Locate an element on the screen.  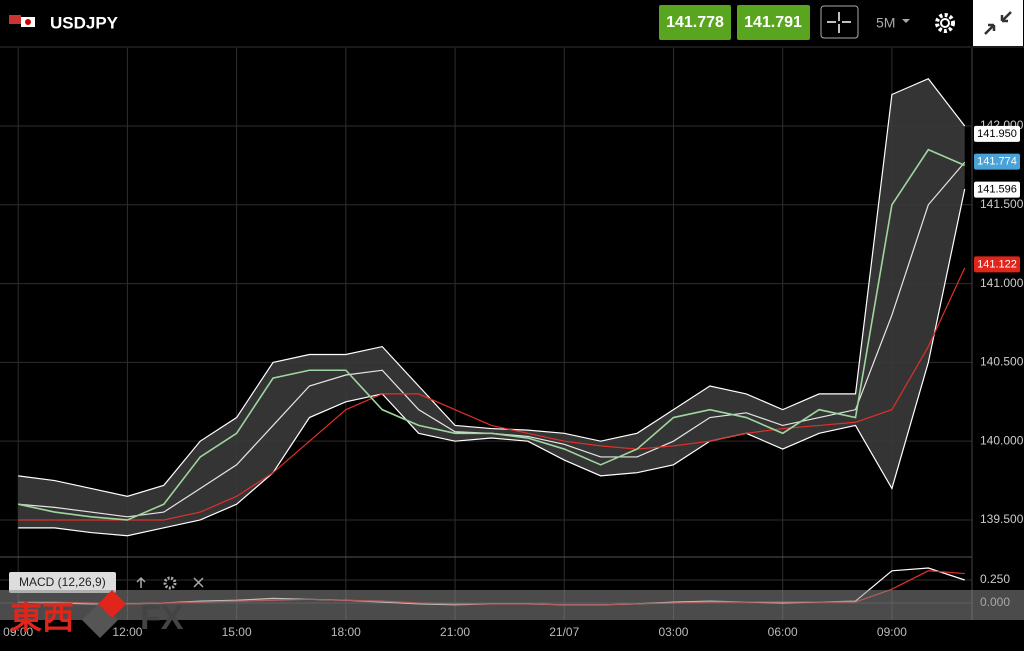
header is located at coordinates (512, 23).